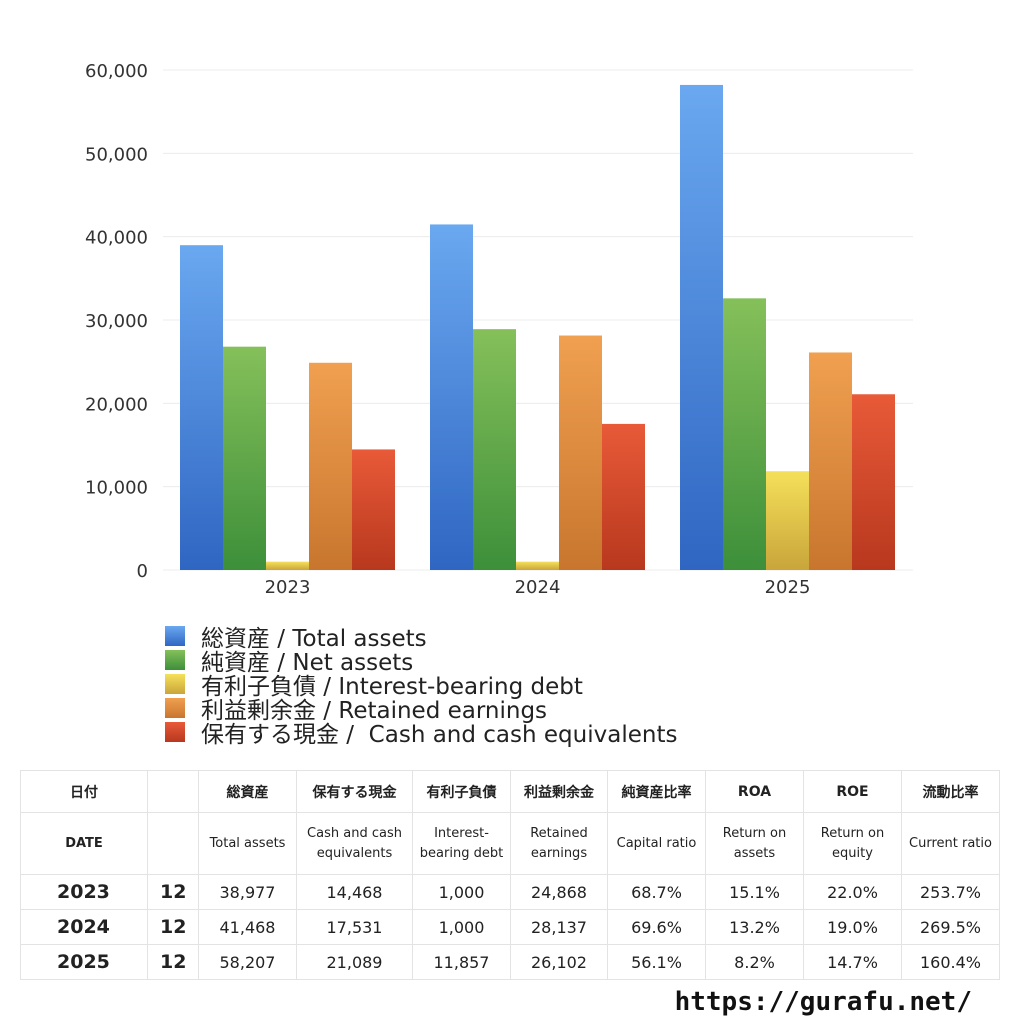  I want to click on y-tick-label: 20,000, so click(116, 404).